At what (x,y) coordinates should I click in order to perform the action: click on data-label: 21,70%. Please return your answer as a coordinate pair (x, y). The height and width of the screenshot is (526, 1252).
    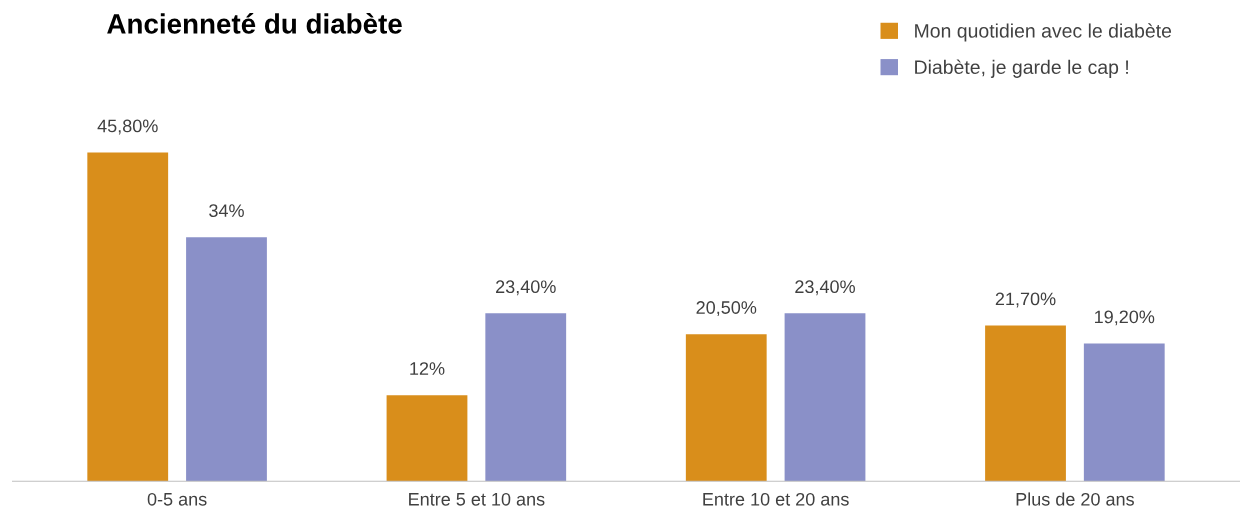
    Looking at the image, I should click on (1025, 300).